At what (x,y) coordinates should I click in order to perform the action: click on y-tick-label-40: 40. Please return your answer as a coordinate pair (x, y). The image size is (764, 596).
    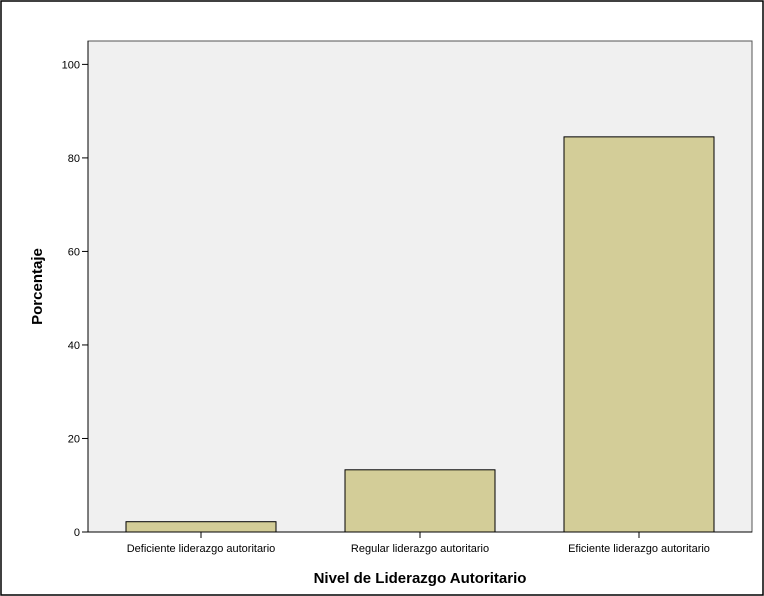
    Looking at the image, I should click on (74, 346).